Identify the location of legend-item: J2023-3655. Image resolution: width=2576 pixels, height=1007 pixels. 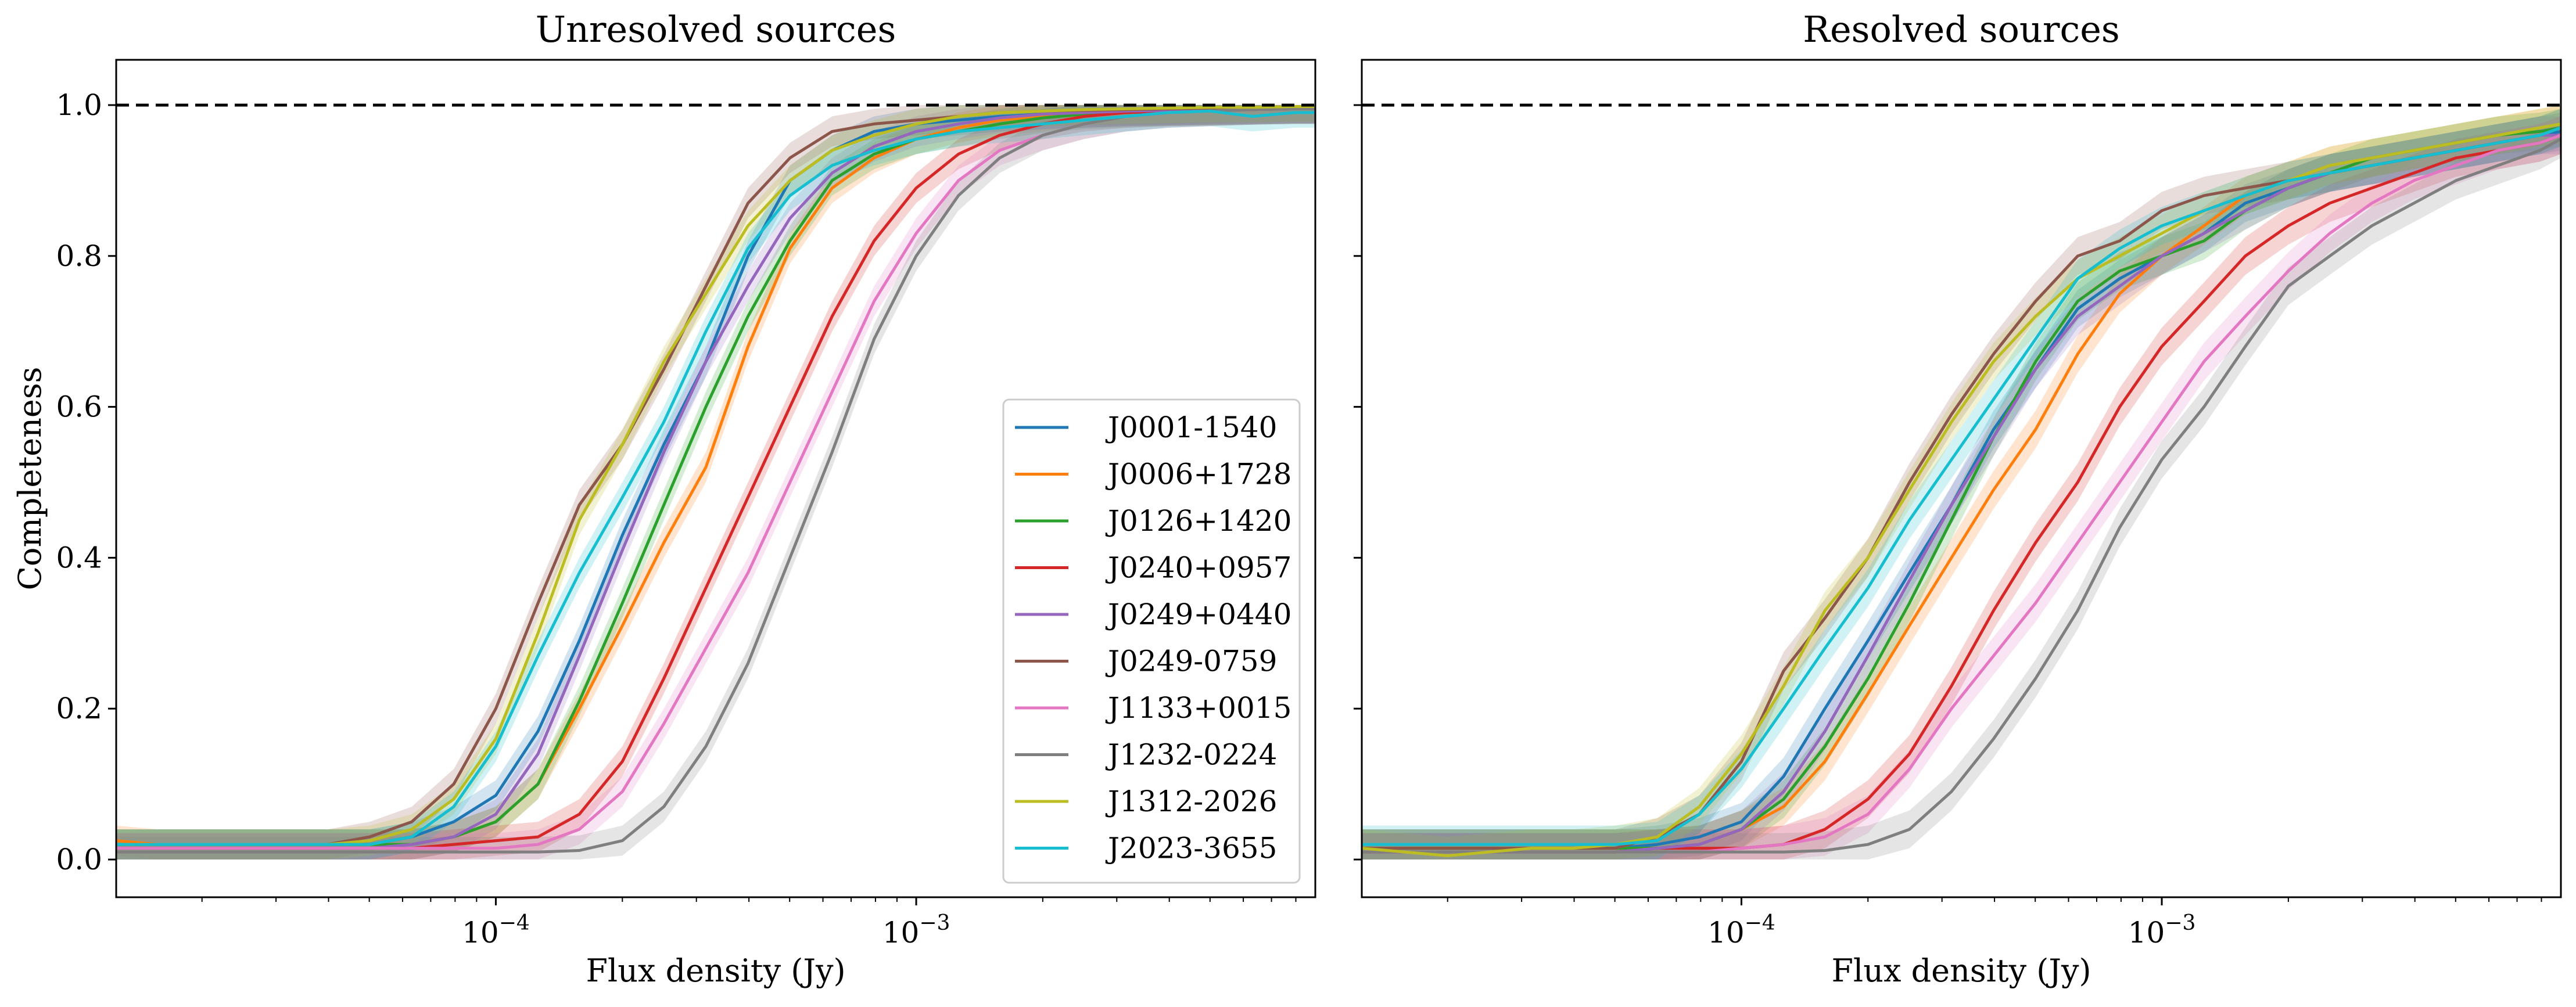
(1146, 848).